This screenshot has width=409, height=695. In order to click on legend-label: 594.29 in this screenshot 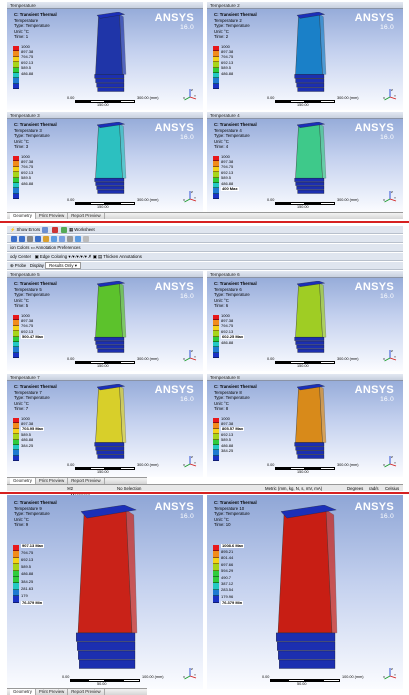, I will do `click(227, 571)`.